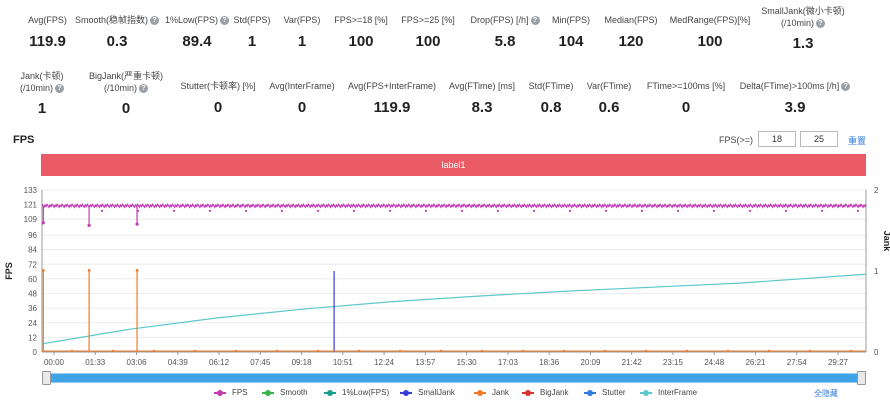 The width and height of the screenshot is (890, 401). Describe the element at coordinates (47, 20) in the screenshot. I see `stat-label: Avg(FPS)` at that location.